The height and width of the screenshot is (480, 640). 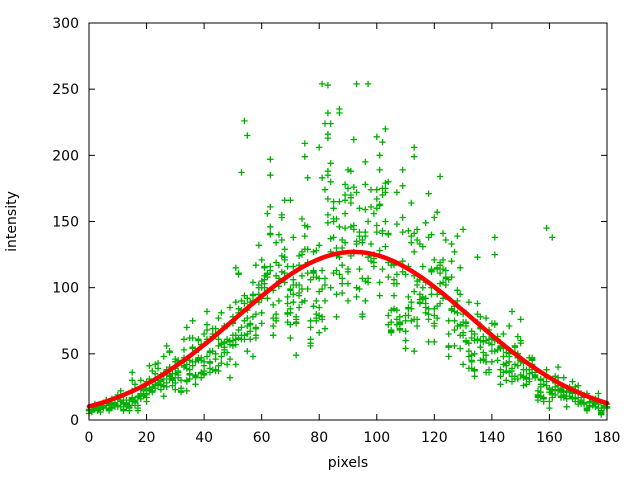 I want to click on x-tick-labels: 0 20 40 60 80 100 120 140 160 180, so click(x=353, y=438).